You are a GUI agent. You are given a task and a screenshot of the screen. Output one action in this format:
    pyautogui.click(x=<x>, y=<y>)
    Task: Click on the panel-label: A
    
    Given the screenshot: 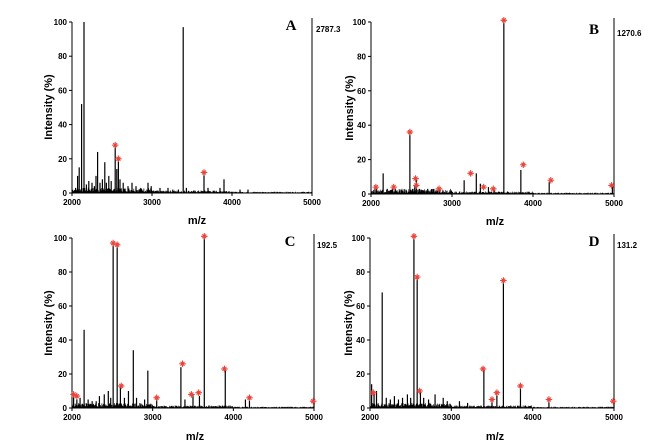 What is the action you would take?
    pyautogui.click(x=291, y=26)
    